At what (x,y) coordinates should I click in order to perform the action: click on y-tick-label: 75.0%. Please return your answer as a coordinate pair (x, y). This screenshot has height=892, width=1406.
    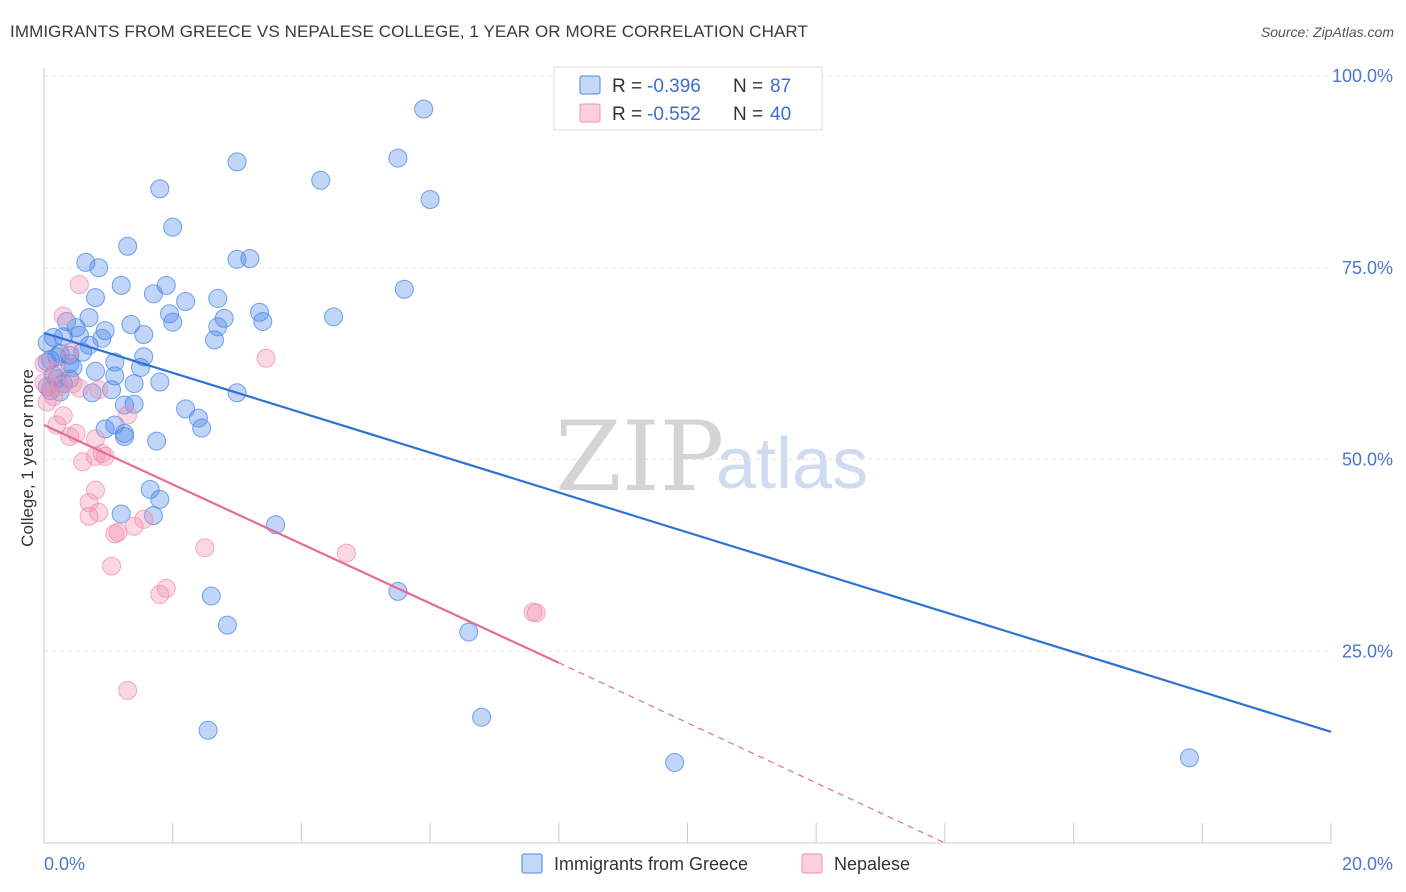
    Looking at the image, I should click on (1367, 268).